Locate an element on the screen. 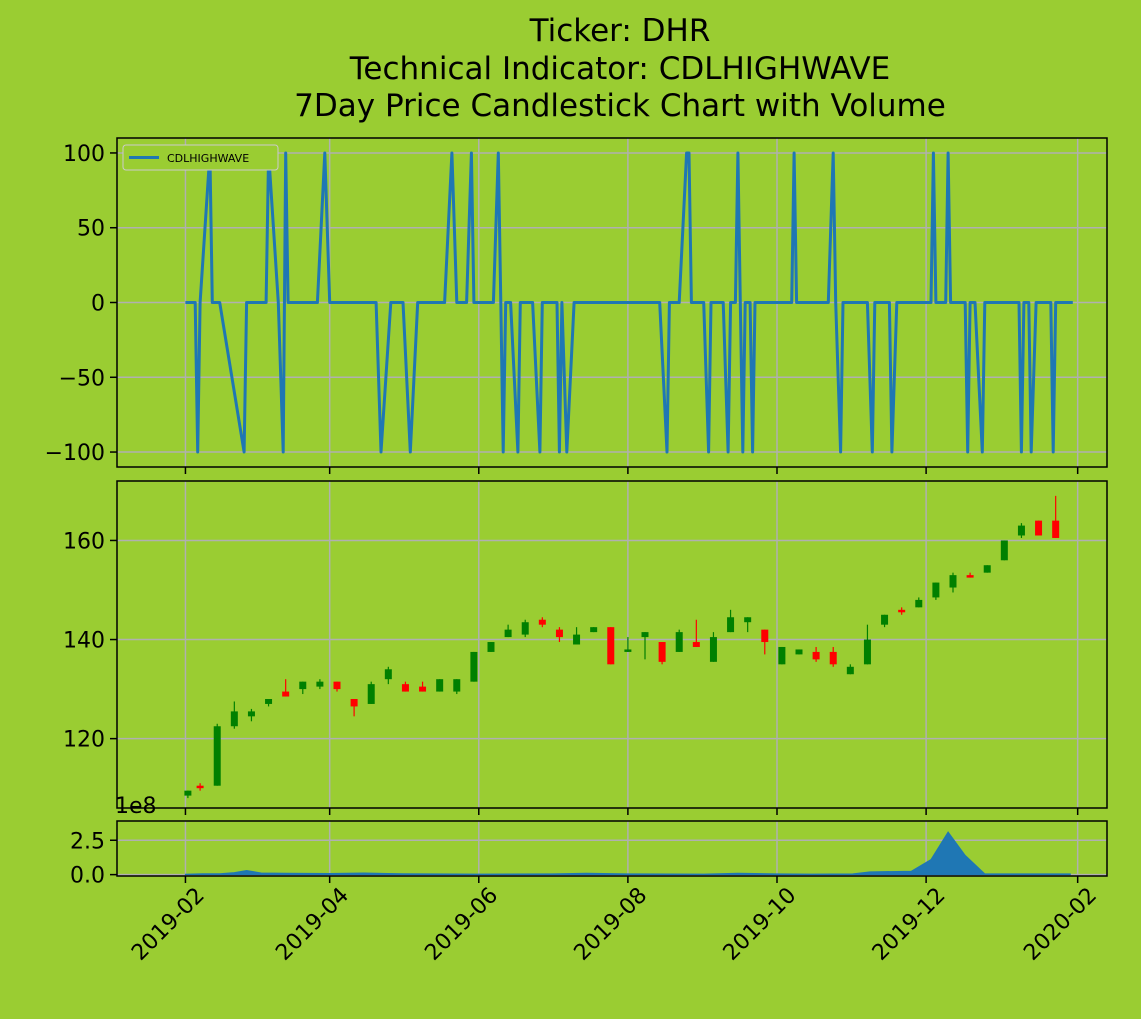 The image size is (1141, 1019). x-tick-label: 2019-04 is located at coordinates (312, 924).